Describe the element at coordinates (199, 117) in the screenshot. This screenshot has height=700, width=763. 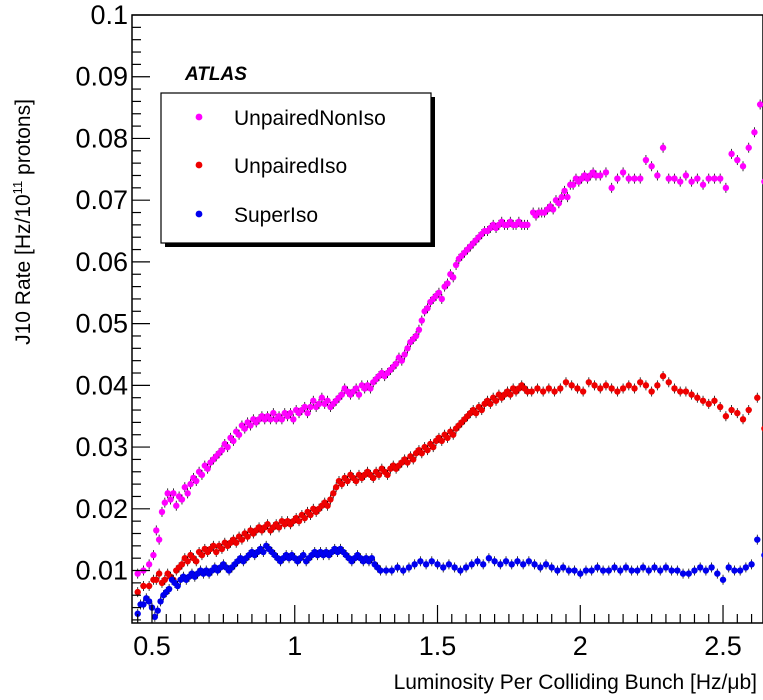
I see `legend-marker` at that location.